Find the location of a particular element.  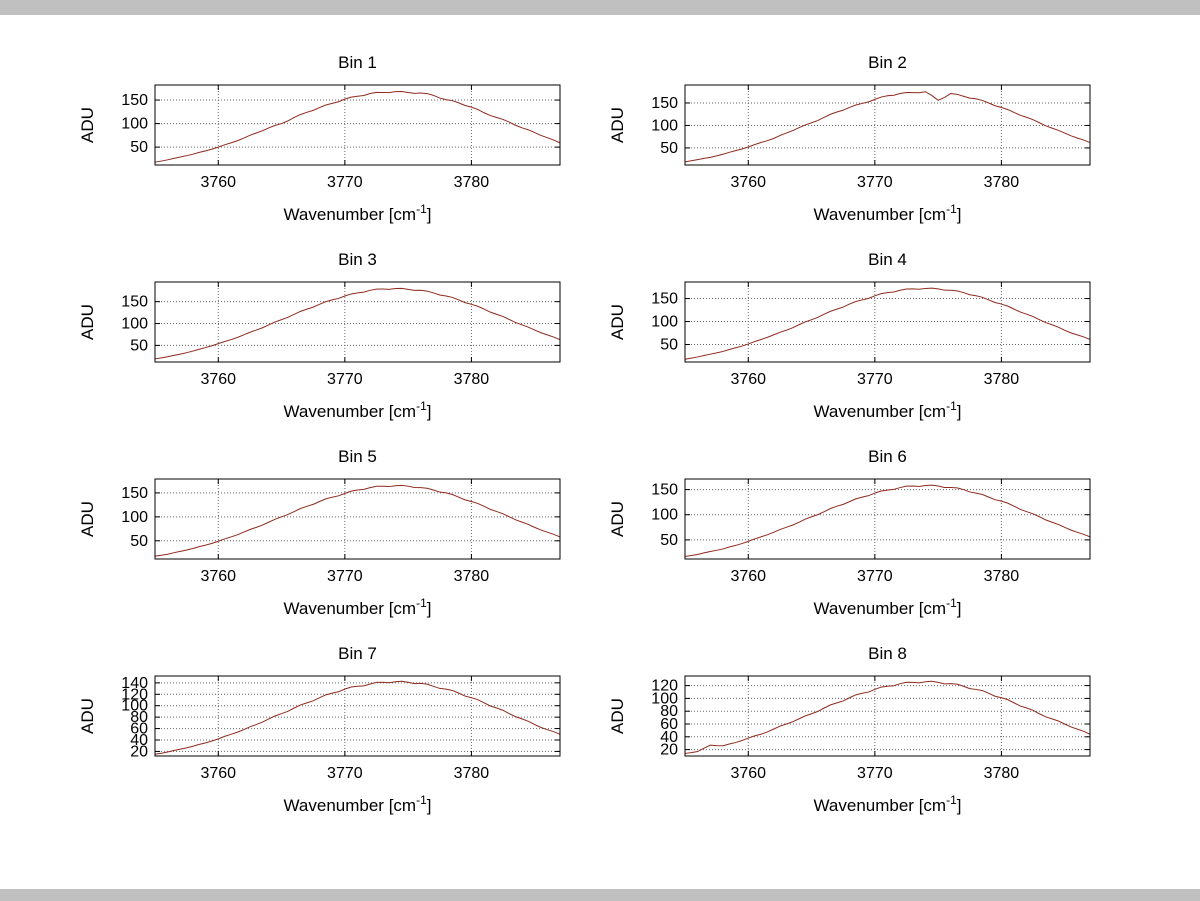

plot-title: Bin 8 is located at coordinates (887, 653).